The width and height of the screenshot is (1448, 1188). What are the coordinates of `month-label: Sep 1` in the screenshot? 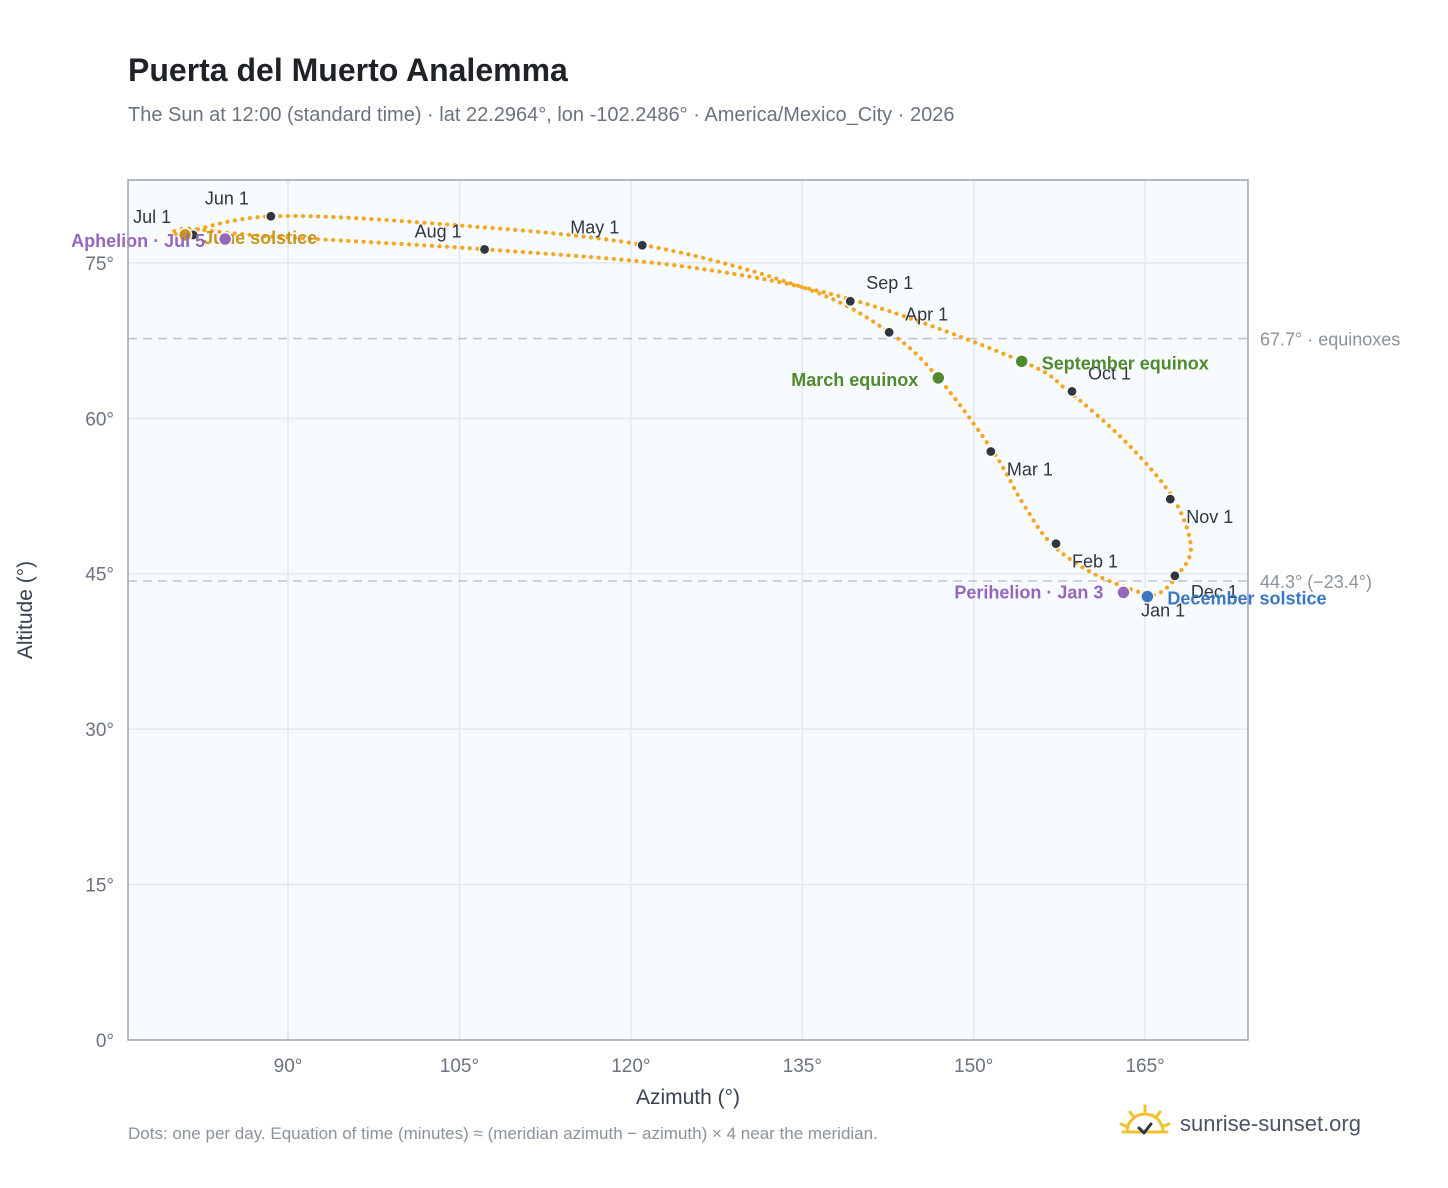 It's located at (889, 283).